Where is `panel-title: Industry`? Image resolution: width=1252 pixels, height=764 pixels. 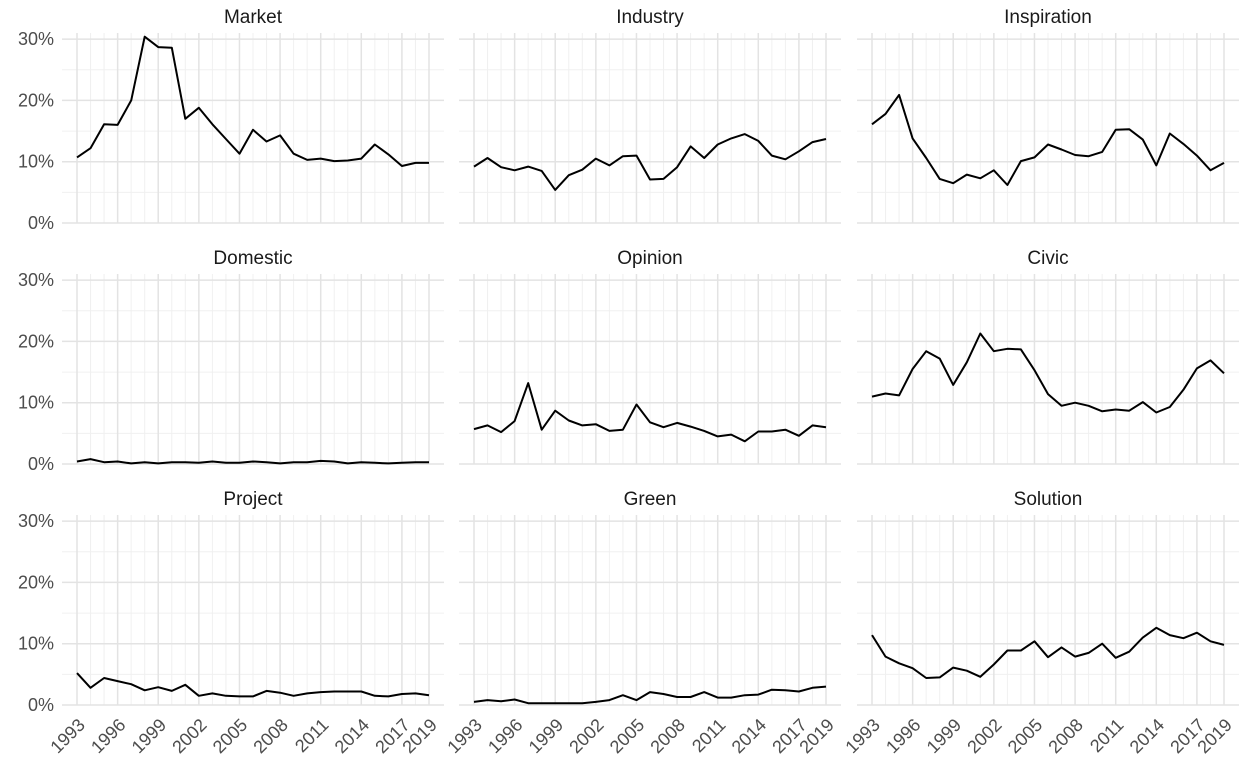 panel-title: Industry is located at coordinates (650, 17).